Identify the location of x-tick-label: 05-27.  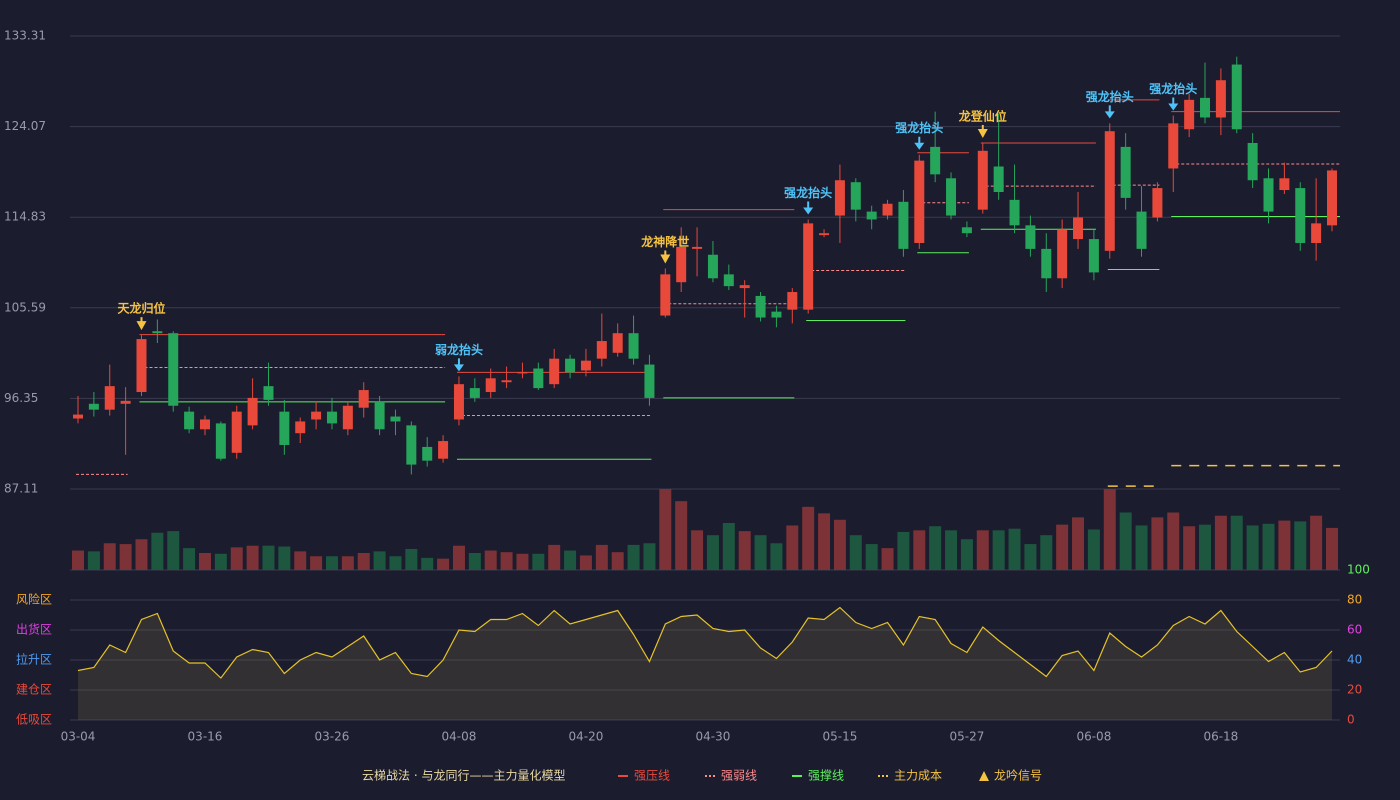
(966, 737).